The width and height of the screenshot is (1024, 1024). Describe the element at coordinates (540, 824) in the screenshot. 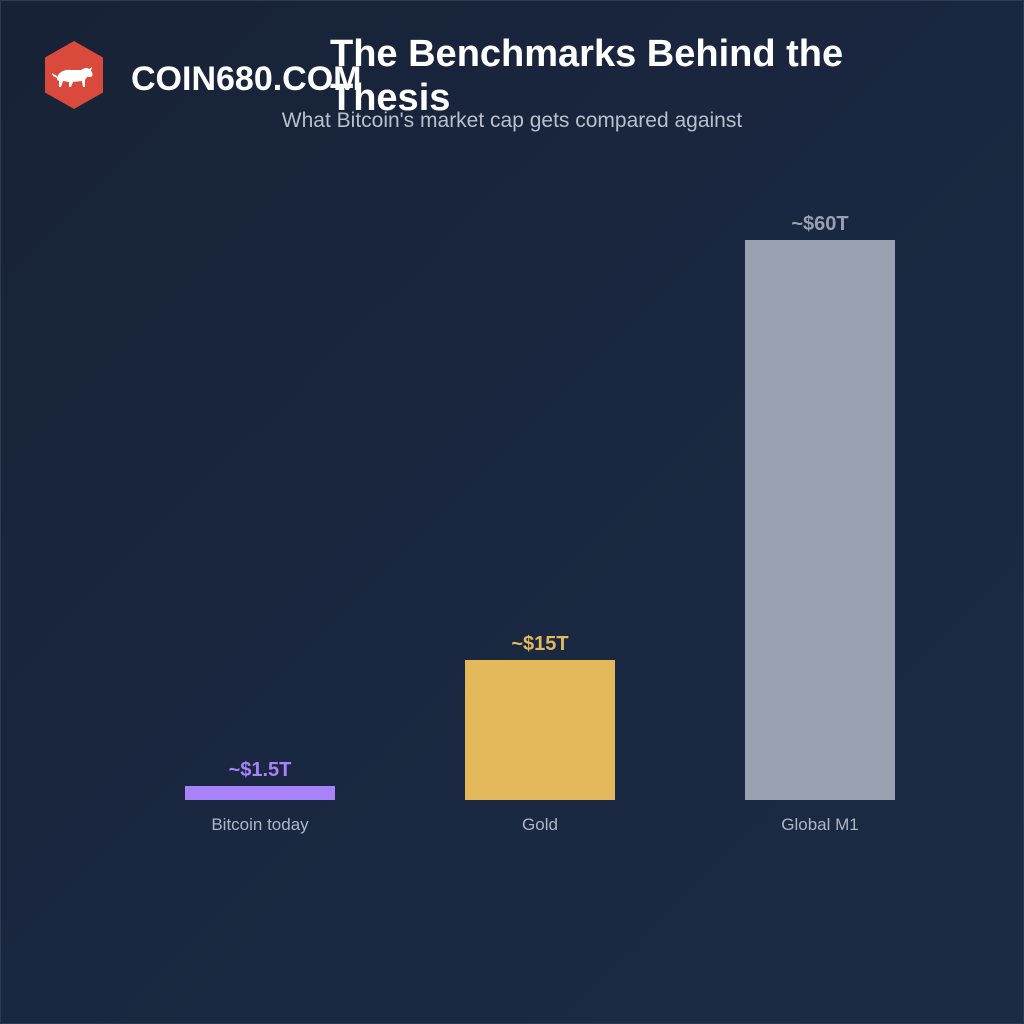

I see `category-label-1: Gold` at that location.